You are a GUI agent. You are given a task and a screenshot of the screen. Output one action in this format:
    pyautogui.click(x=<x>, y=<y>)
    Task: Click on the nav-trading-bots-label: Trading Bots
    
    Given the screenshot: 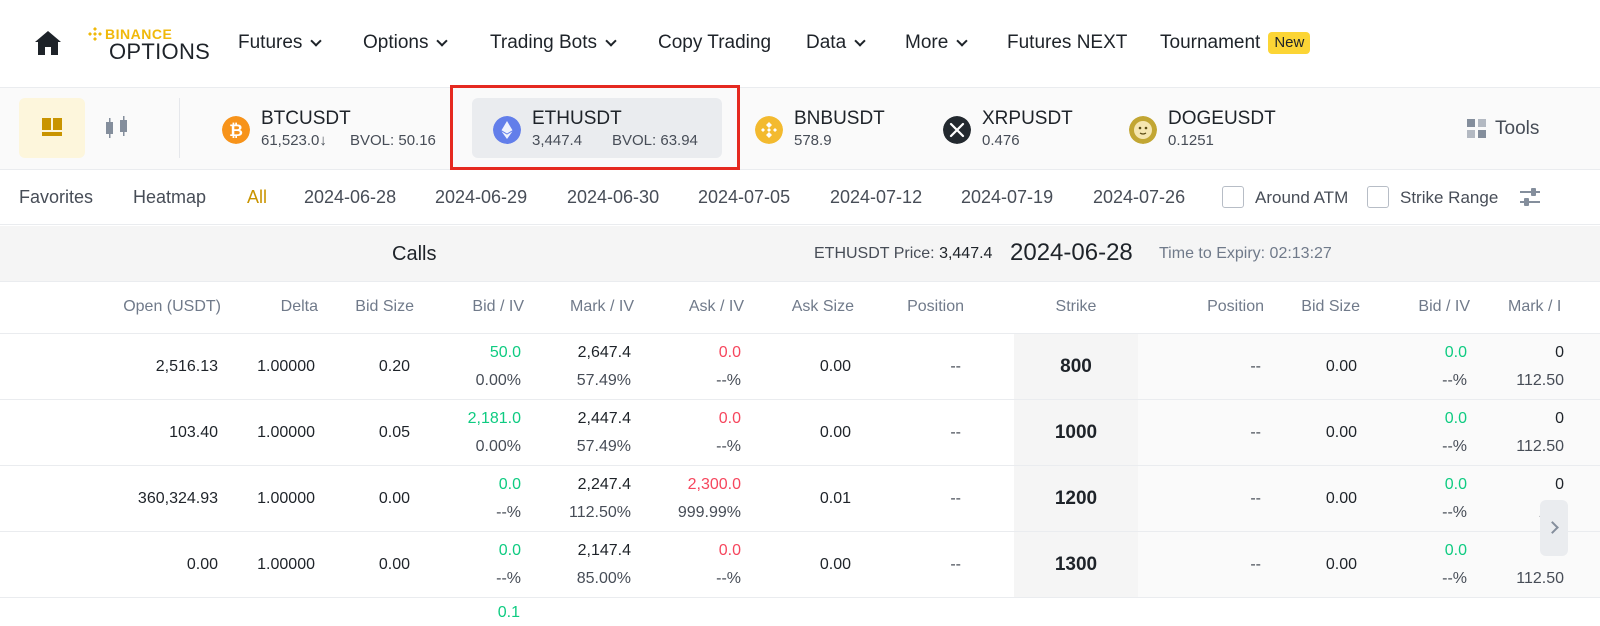 What is the action you would take?
    pyautogui.click(x=544, y=42)
    